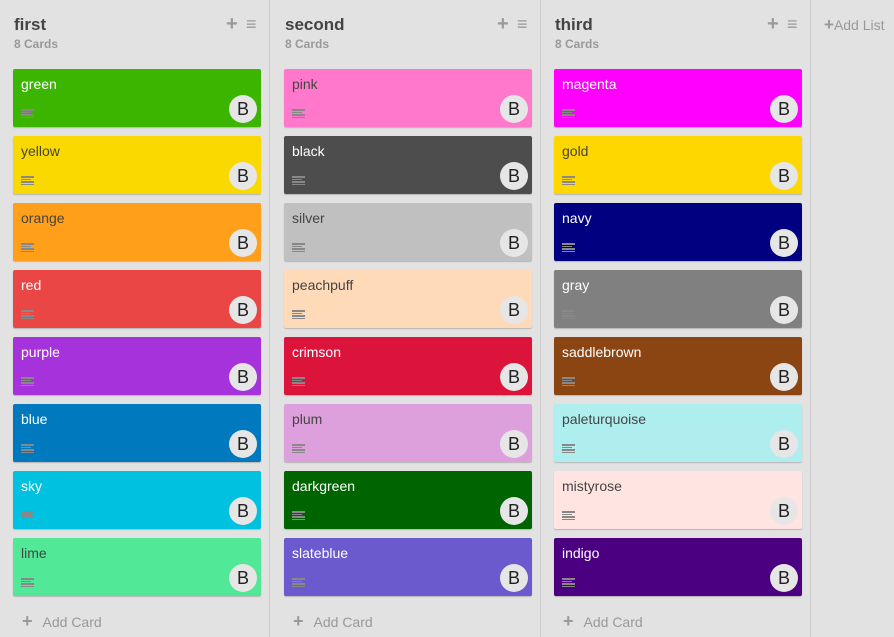 This screenshot has height=637, width=894. I want to click on card-title: darkgreen, so click(324, 486).